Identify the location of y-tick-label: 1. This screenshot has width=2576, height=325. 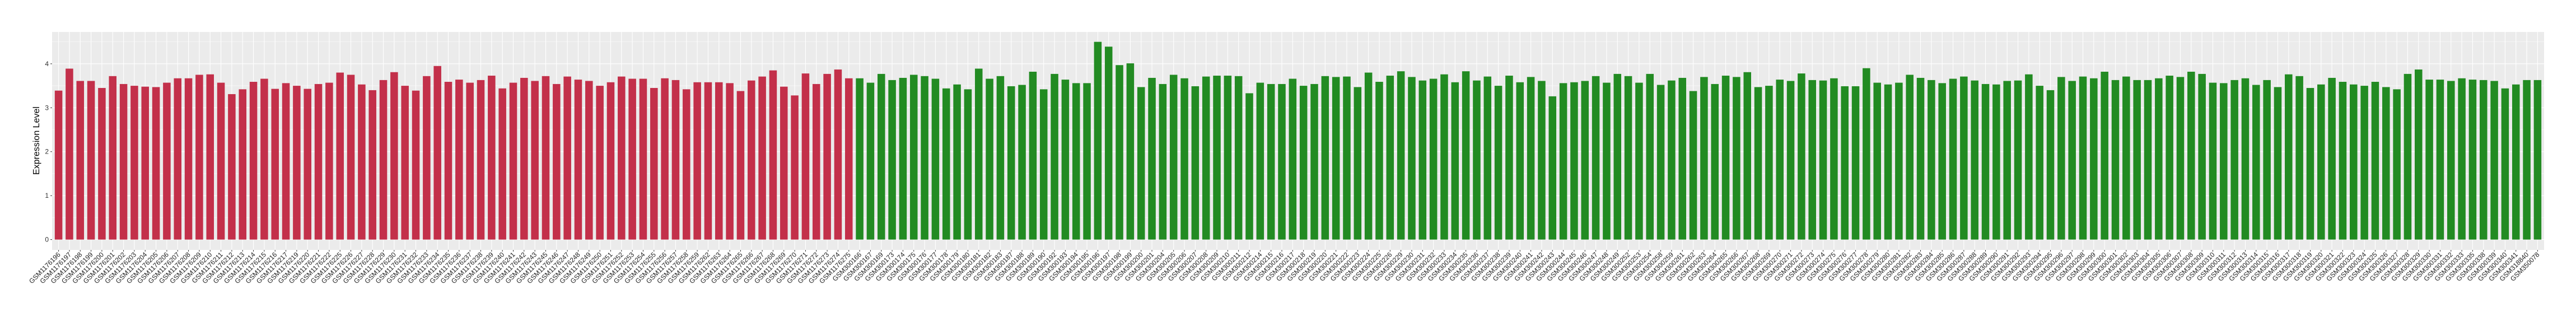
(47, 195).